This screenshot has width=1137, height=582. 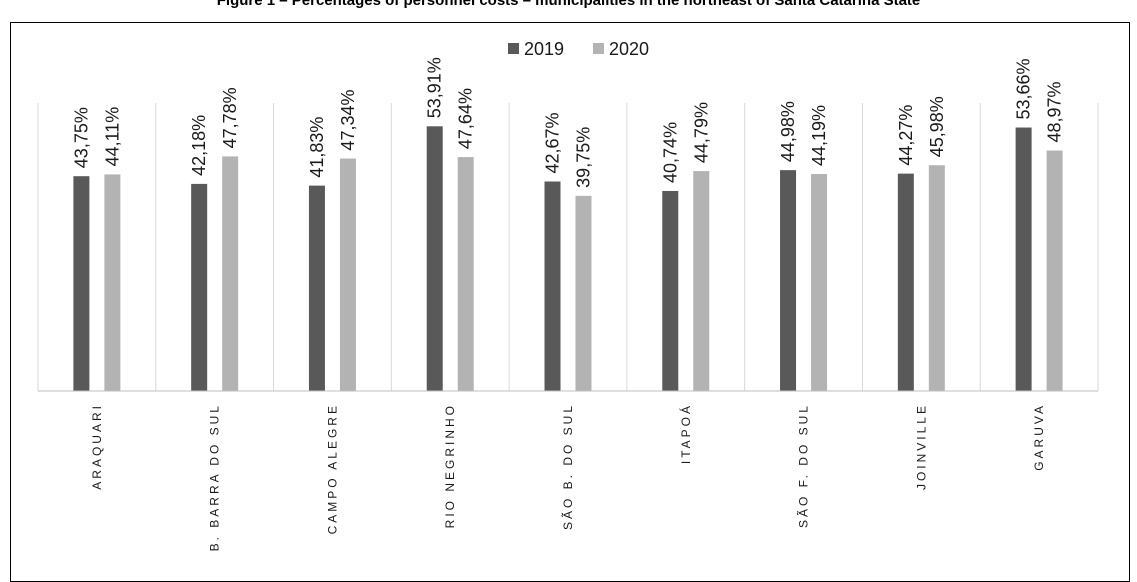 I want to click on legend: 2019 2020, so click(x=578, y=49).